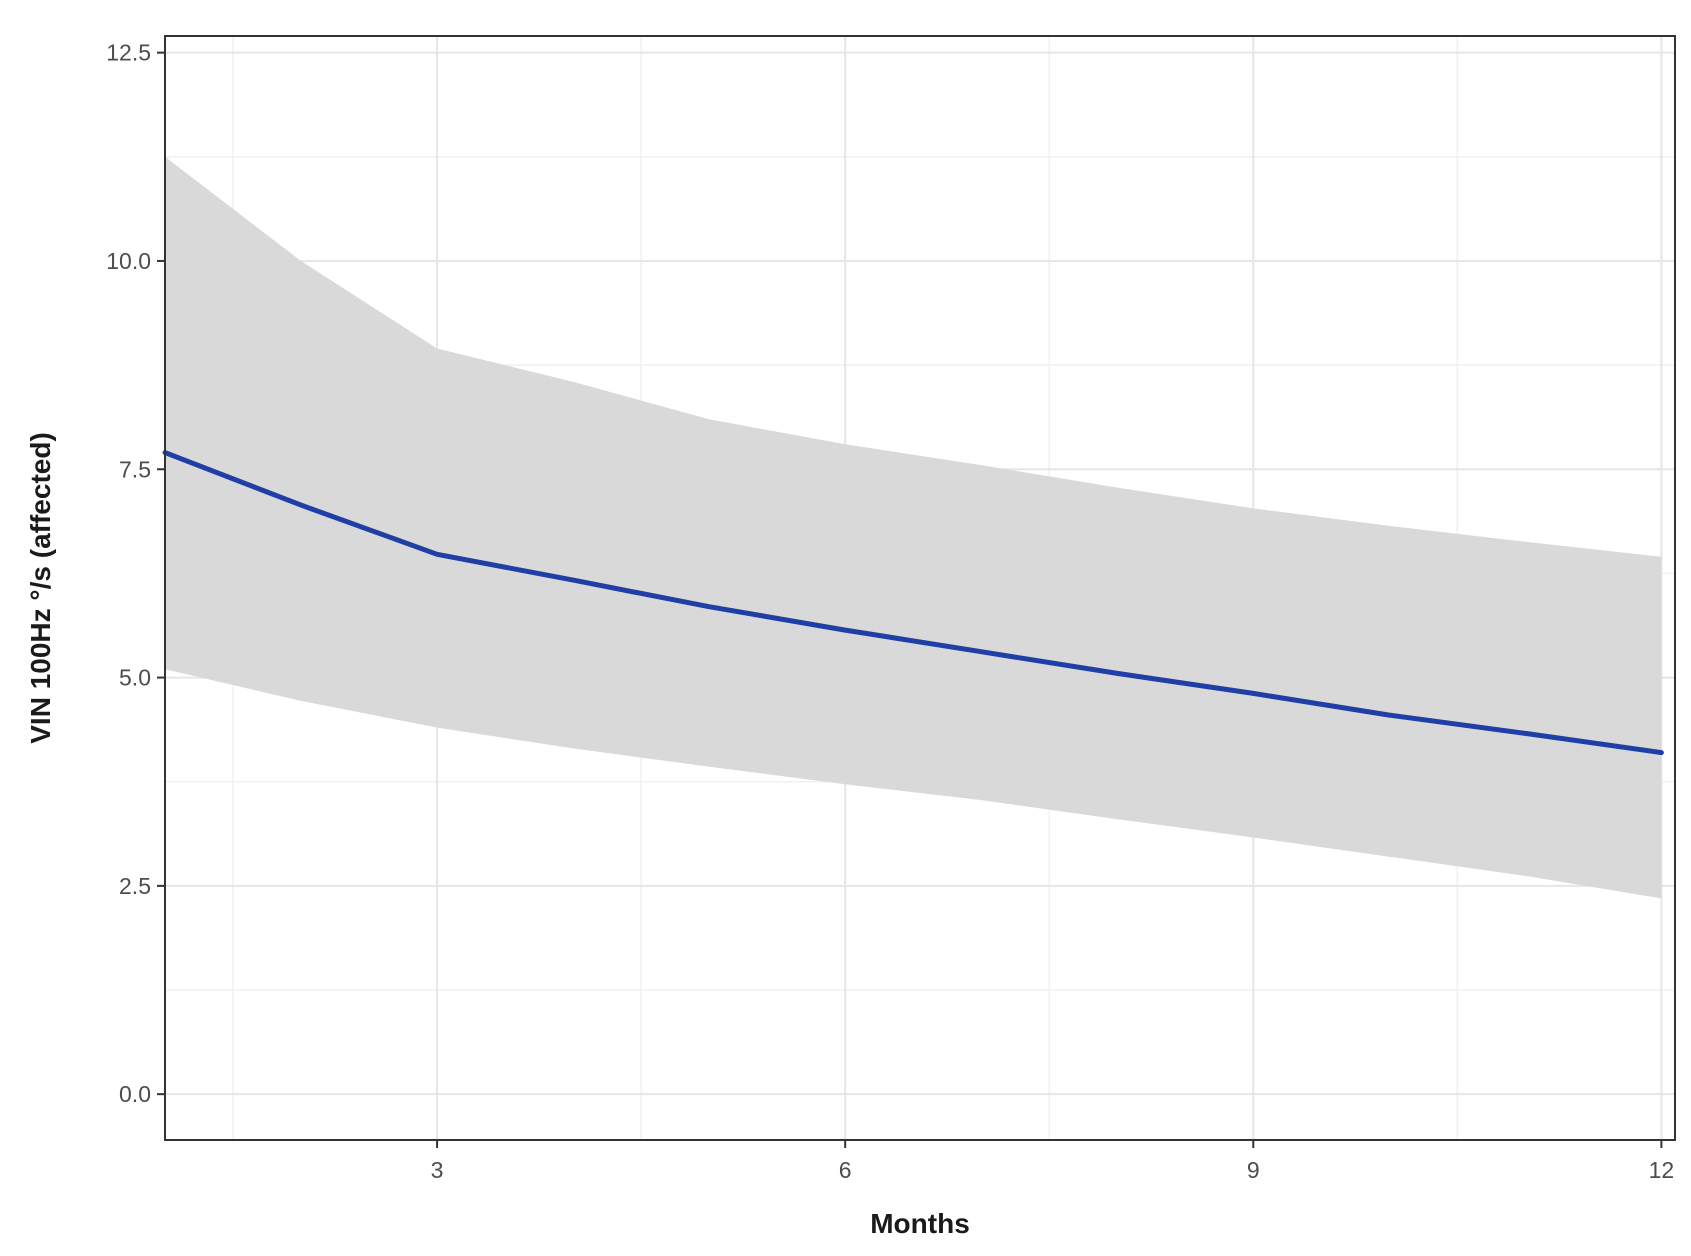 This screenshot has height=1256, width=1691. What do you see at coordinates (437, 1170) in the screenshot?
I see `x-tick-label: 3` at bounding box center [437, 1170].